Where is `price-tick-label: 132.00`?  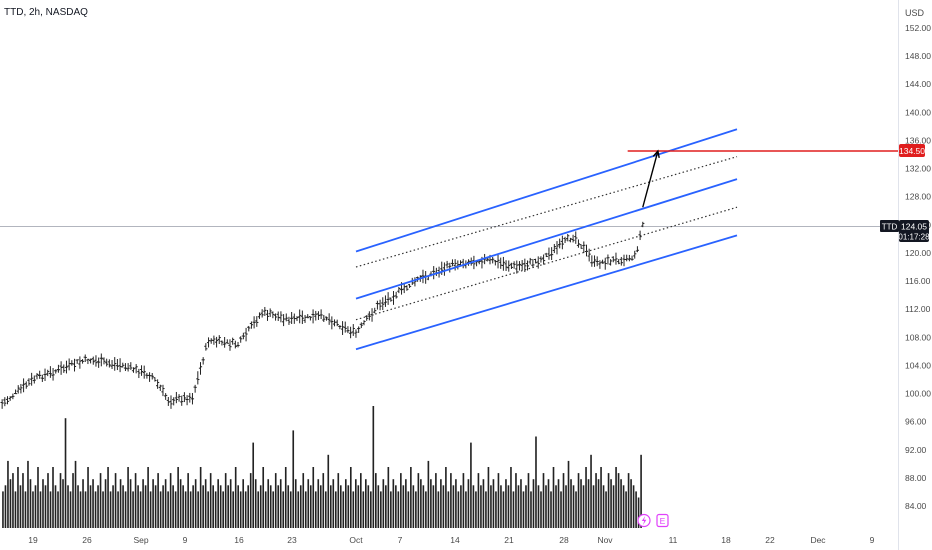 price-tick-label: 132.00 is located at coordinates (918, 169).